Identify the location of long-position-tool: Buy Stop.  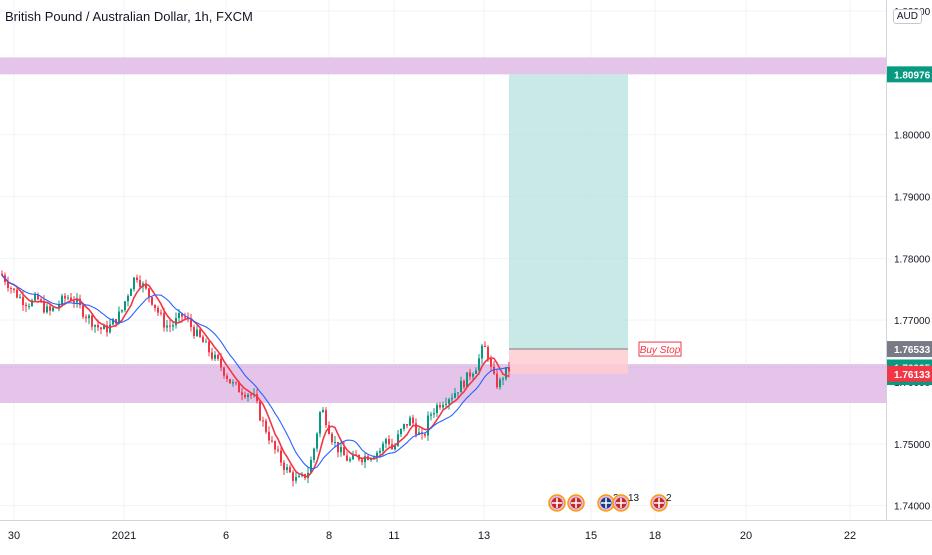
(595, 224).